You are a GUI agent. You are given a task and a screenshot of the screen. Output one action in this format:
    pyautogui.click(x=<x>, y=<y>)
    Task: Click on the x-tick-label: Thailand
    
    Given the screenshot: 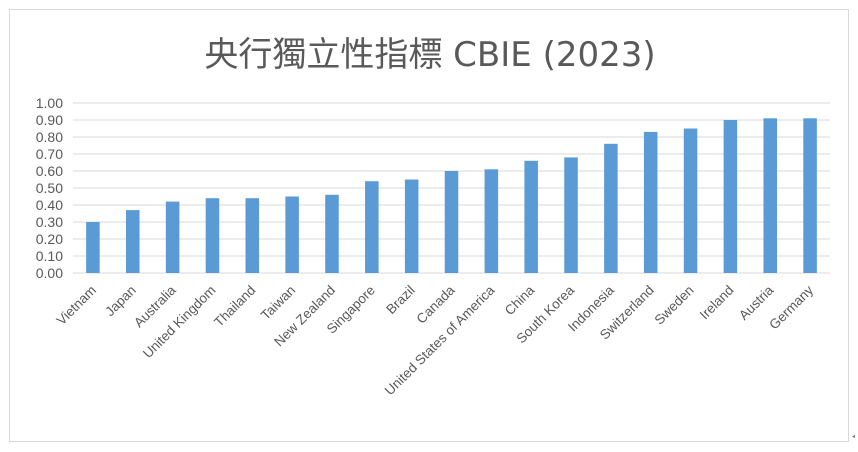 What is the action you would take?
    pyautogui.click(x=234, y=306)
    